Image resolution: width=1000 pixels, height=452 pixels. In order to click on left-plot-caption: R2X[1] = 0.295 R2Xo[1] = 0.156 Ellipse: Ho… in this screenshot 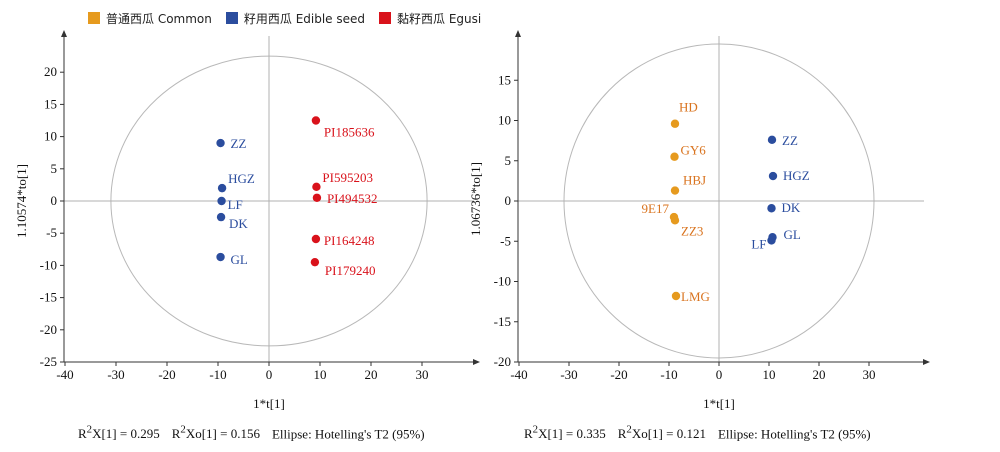, I will do `click(251, 433)`.